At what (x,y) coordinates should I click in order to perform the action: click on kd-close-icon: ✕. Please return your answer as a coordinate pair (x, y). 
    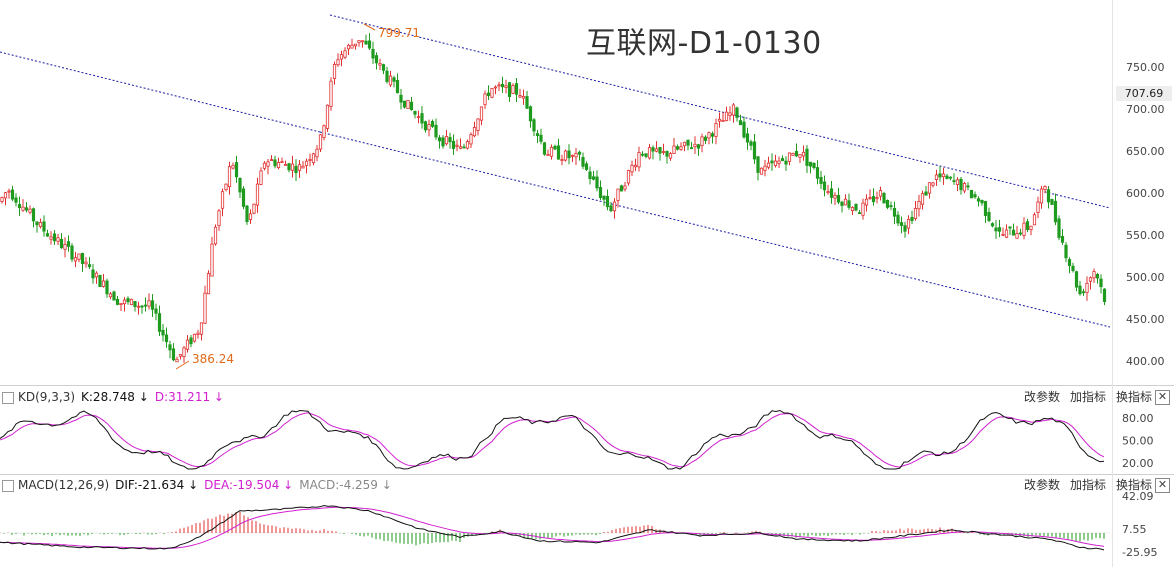
    Looking at the image, I should click on (1162, 397).